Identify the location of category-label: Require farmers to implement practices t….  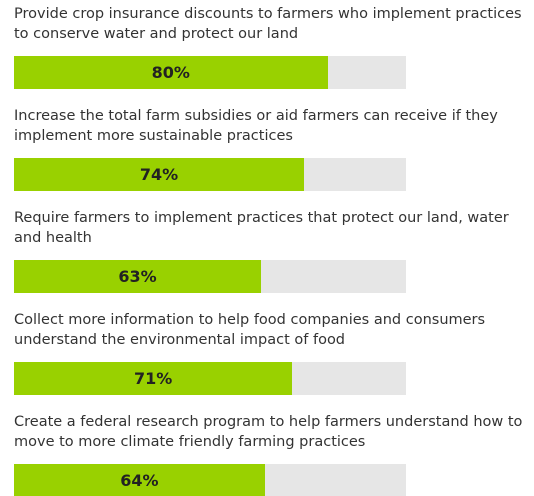
(261, 228).